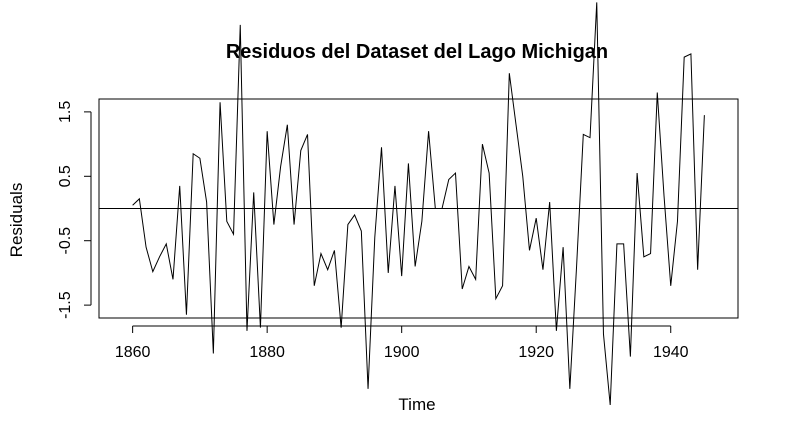  What do you see at coordinates (536, 352) in the screenshot?
I see `x-tick-label: 1920` at bounding box center [536, 352].